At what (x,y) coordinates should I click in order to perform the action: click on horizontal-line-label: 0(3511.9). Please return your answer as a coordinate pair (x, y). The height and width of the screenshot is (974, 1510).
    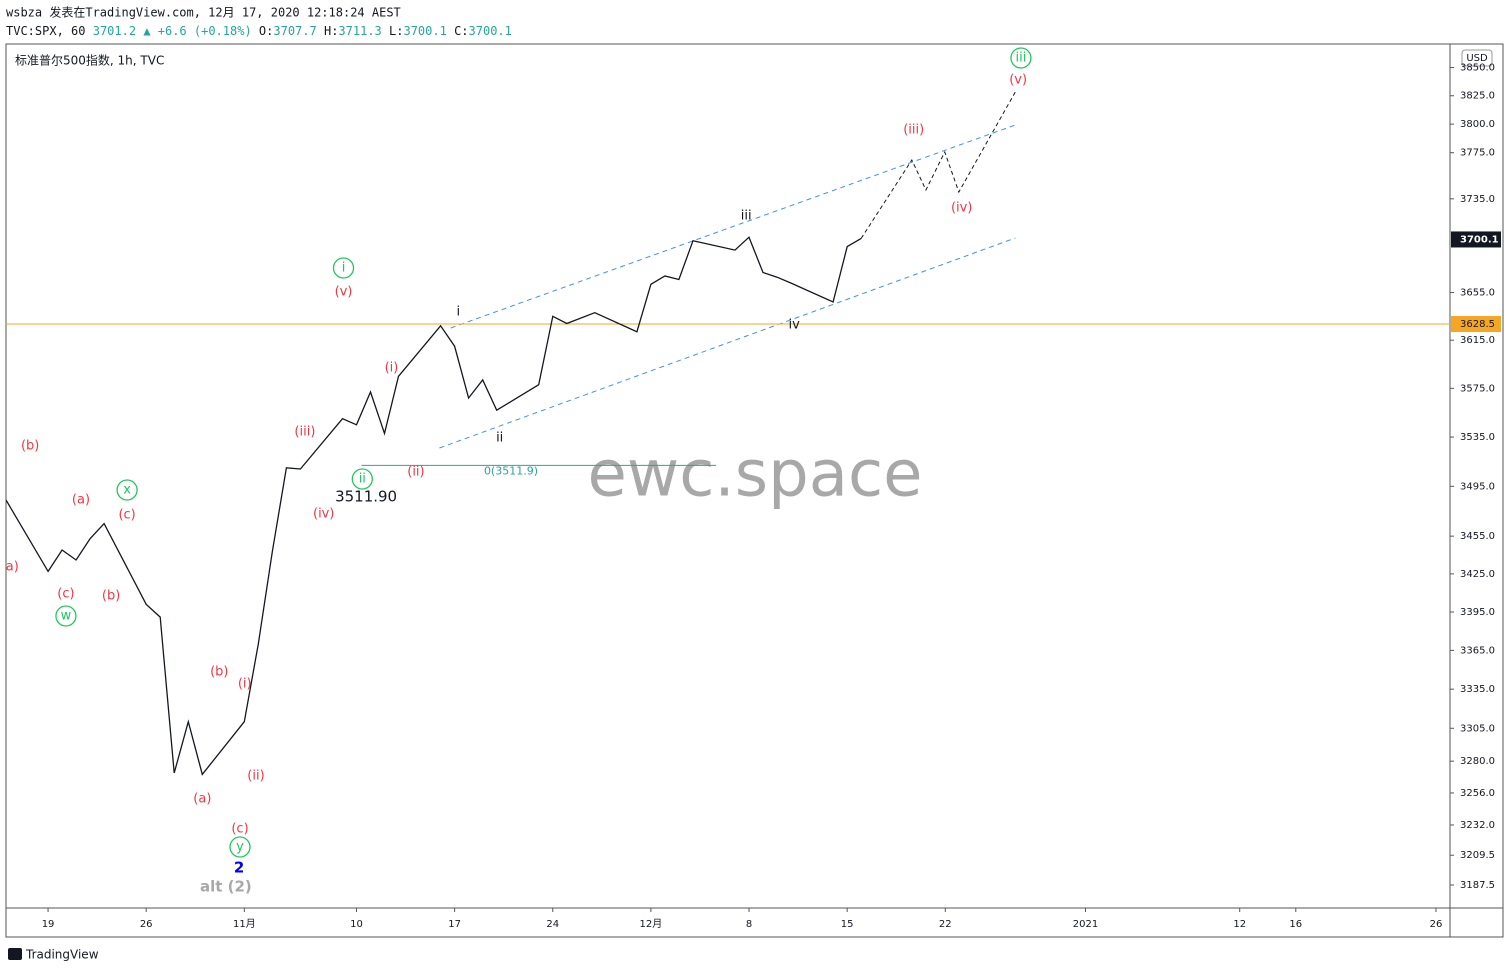
    Looking at the image, I should click on (511, 470).